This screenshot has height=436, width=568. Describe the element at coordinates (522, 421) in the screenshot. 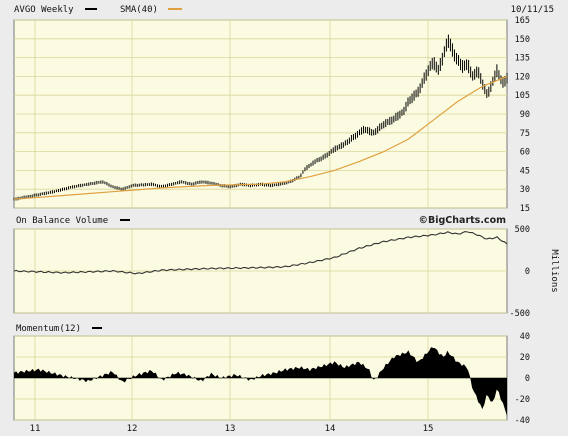

I see `y-tick-label: -40` at that location.